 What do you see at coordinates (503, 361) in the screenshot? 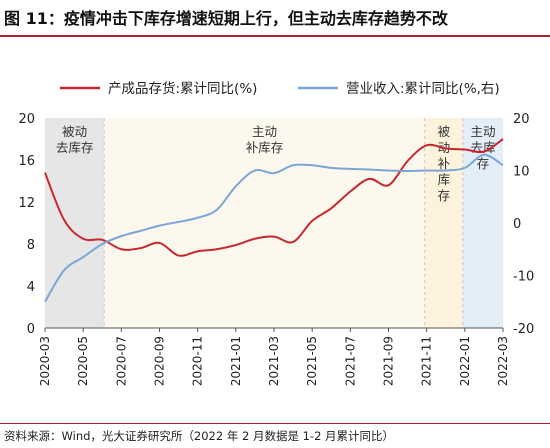
I see `x-tick-label: 2022-03` at bounding box center [503, 361].